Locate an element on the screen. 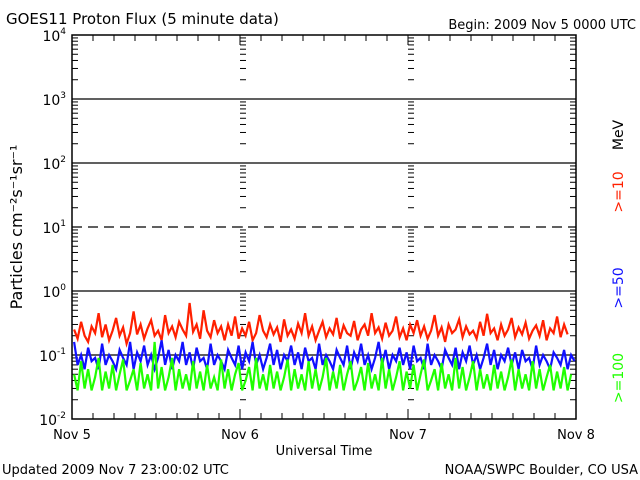 This screenshot has height=480, width=640. legend-ge50: >=50 is located at coordinates (619, 287).